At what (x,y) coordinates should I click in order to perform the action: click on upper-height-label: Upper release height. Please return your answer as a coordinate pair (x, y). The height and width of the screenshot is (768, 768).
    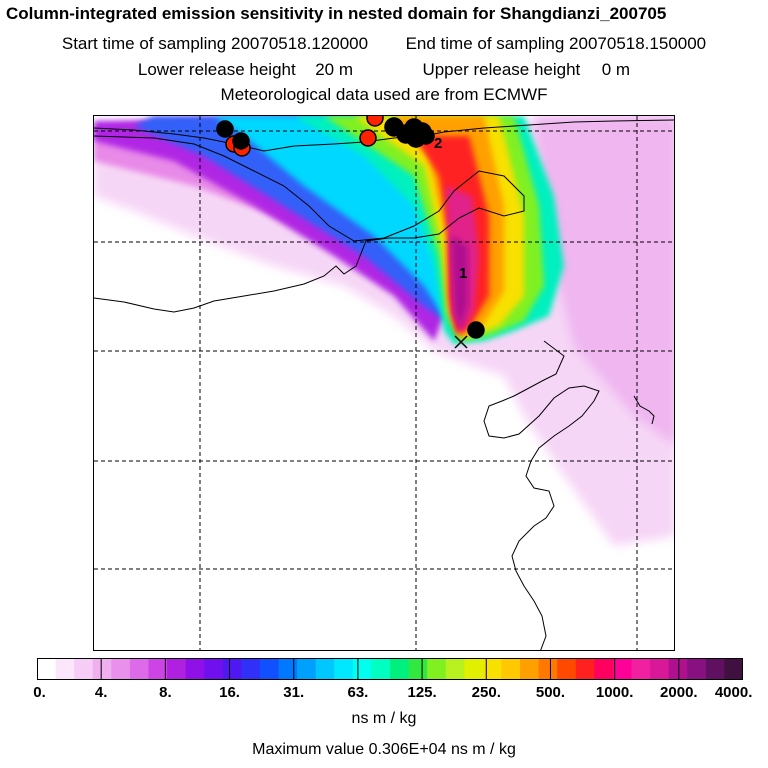
    Looking at the image, I should click on (501, 69).